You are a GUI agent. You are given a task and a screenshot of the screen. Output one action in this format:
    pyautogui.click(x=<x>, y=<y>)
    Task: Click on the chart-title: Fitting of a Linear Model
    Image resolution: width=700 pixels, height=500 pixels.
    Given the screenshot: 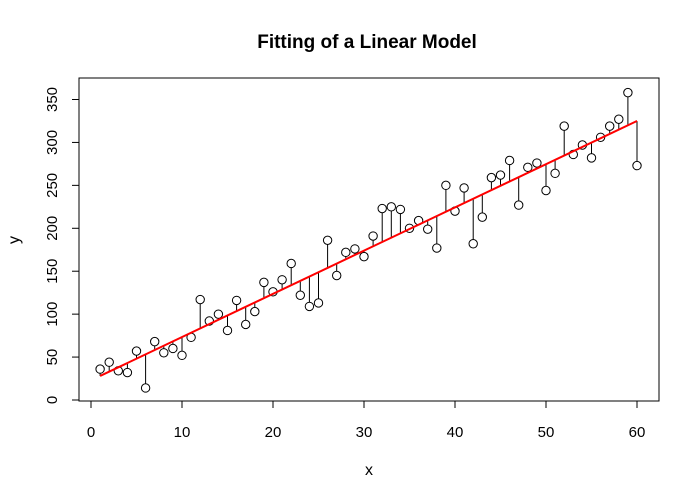 What is the action you would take?
    pyautogui.click(x=367, y=42)
    